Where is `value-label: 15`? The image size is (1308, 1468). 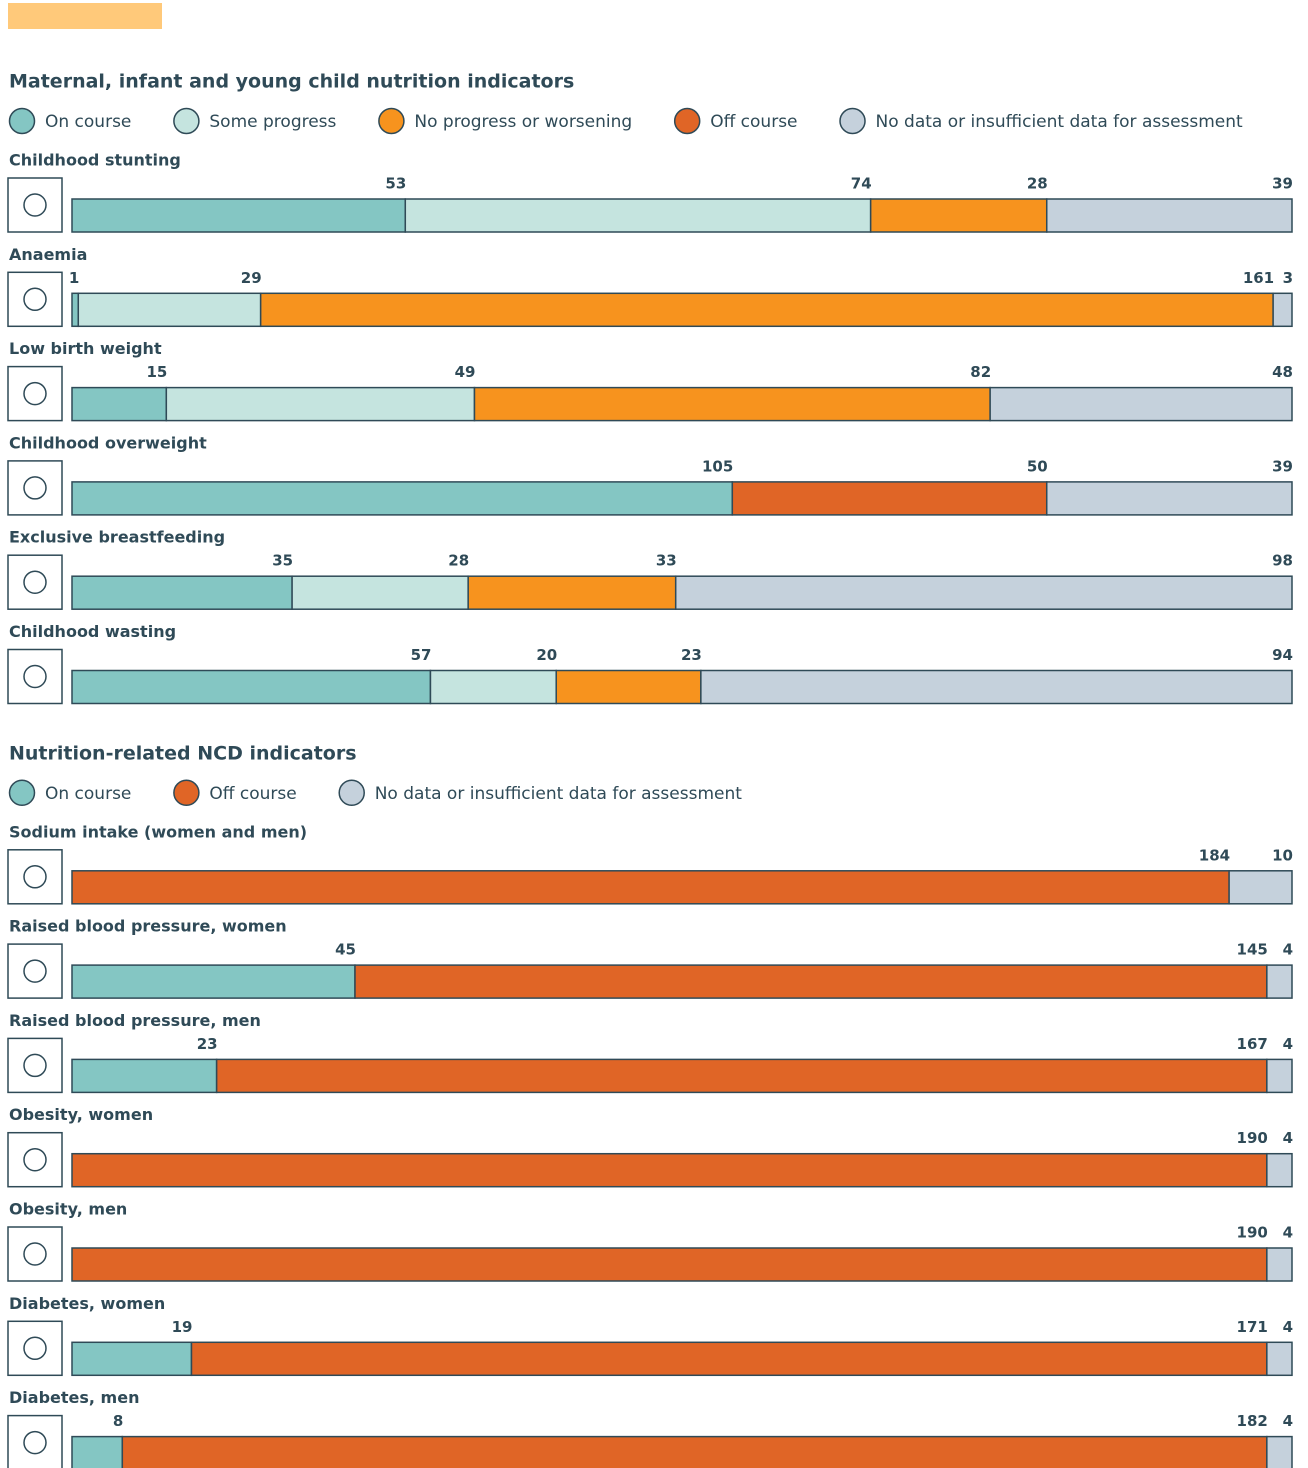
value-label: 15 is located at coordinates (156, 372).